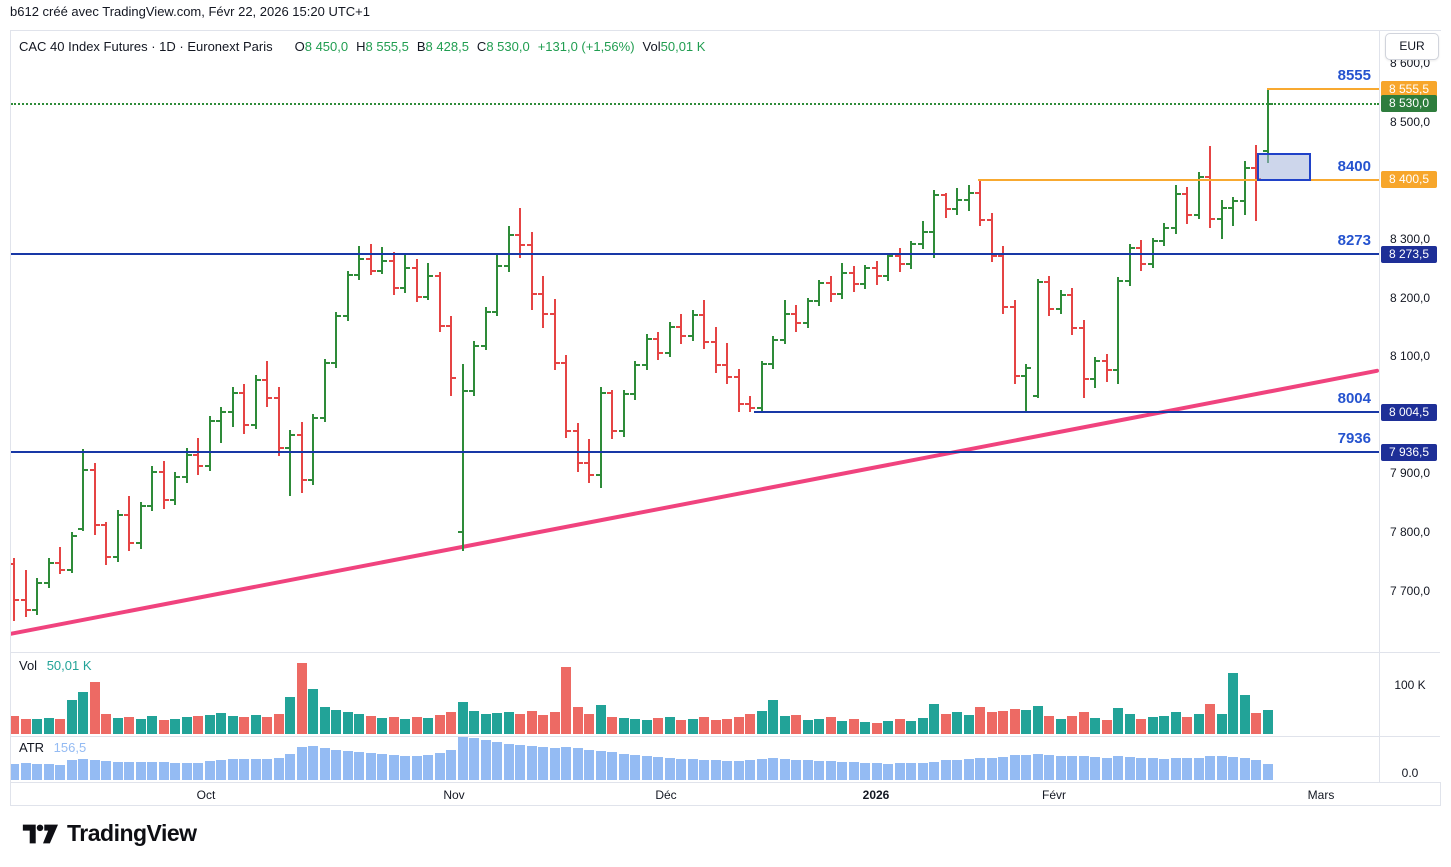 Image resolution: width=1451 pixels, height=867 pixels. I want to click on atr-pane: ATR 156,5, so click(695, 759).